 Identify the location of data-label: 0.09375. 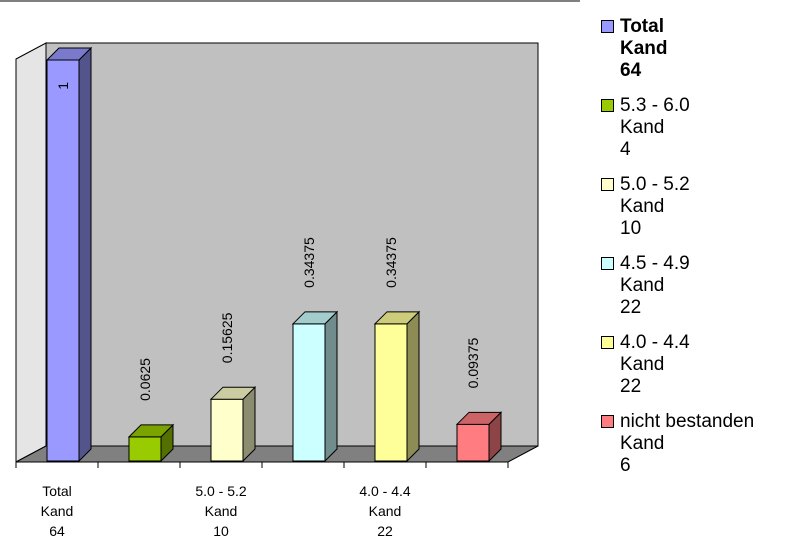
(473, 362).